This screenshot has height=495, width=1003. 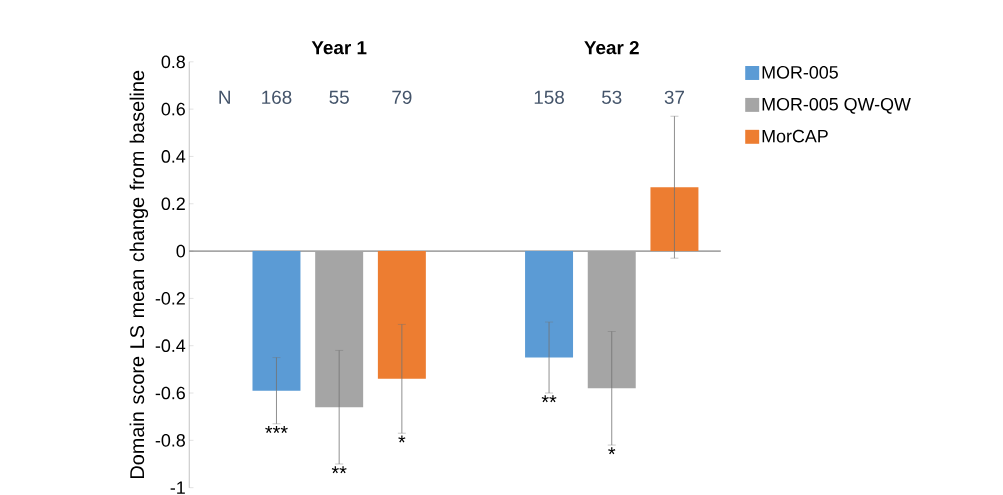 What do you see at coordinates (170, 440) in the screenshot?
I see `y-tick-label: -0.8` at bounding box center [170, 440].